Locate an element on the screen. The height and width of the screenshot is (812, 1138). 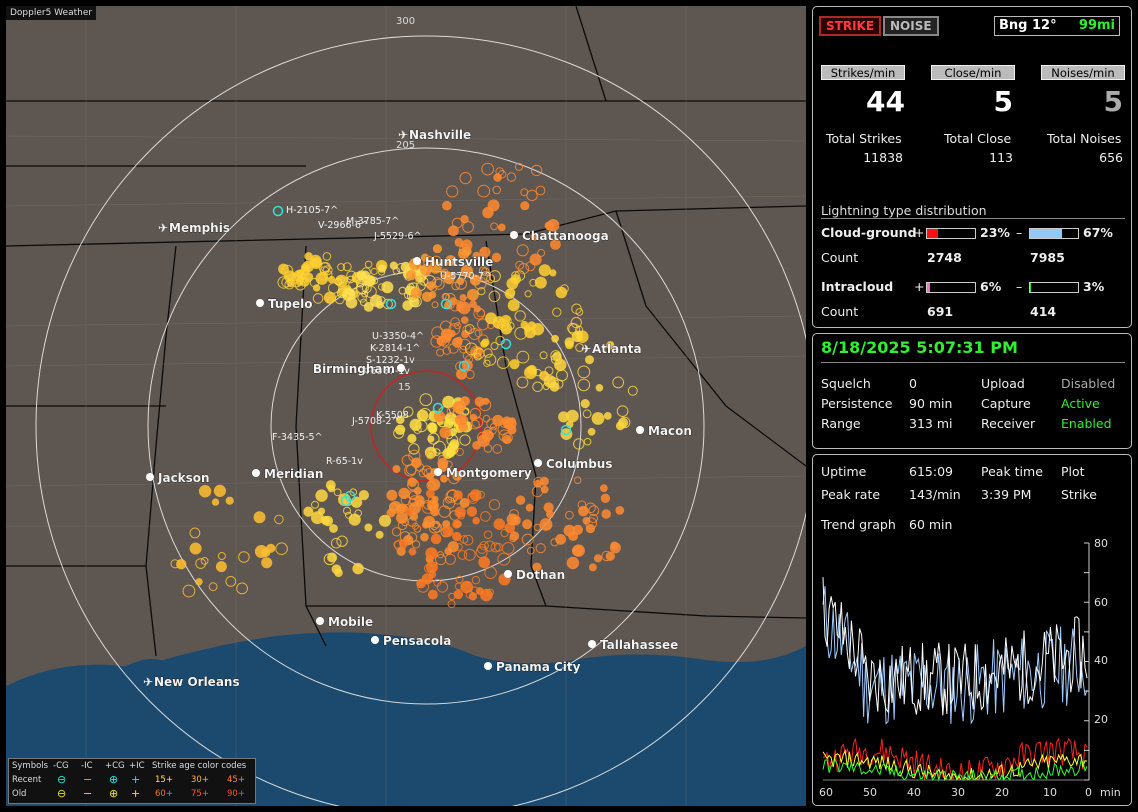
city-label: Jackson is located at coordinates (183, 478).